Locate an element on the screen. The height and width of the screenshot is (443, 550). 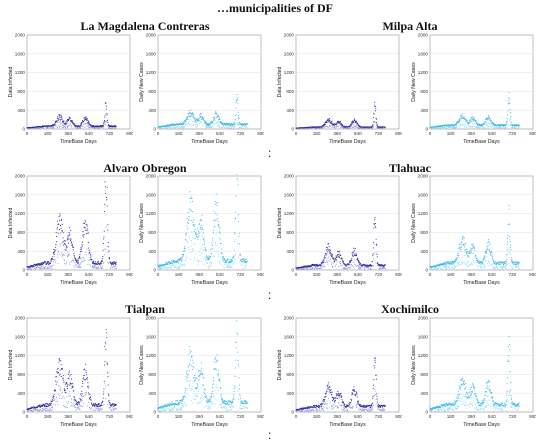
municipality-title-5: Tialpan is located at coordinates (145, 309).